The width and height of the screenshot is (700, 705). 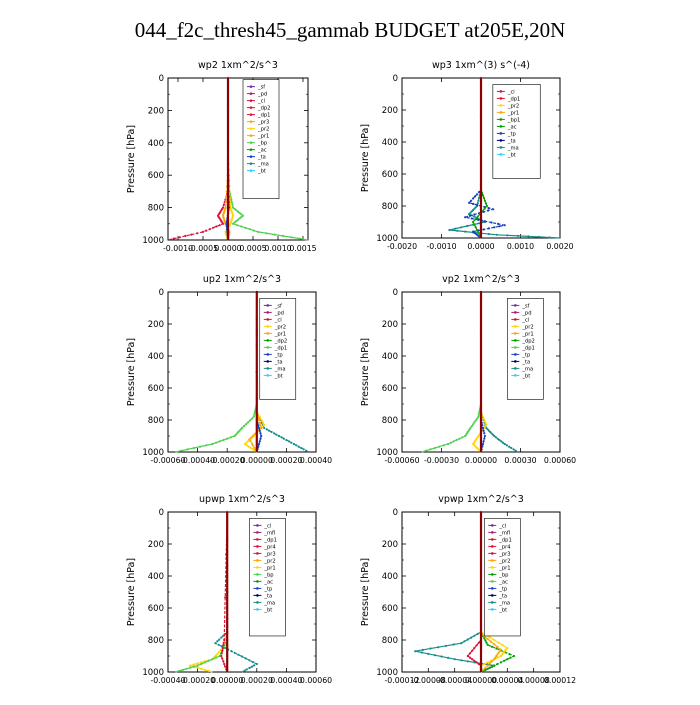 I want to click on x-tick-label: 0.00030, so click(x=520, y=460).